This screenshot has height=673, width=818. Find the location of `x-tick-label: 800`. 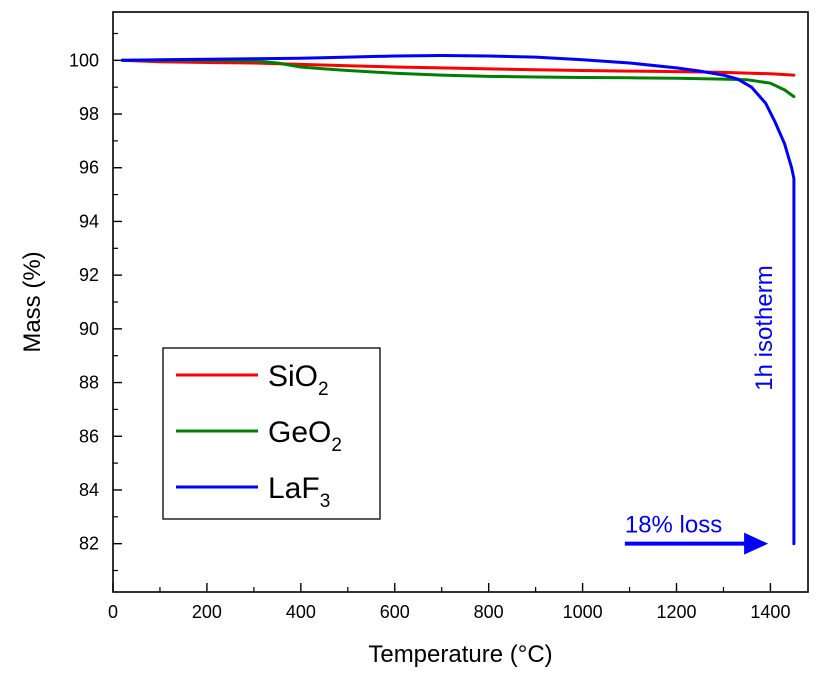

x-tick-label: 800 is located at coordinates (489, 612).